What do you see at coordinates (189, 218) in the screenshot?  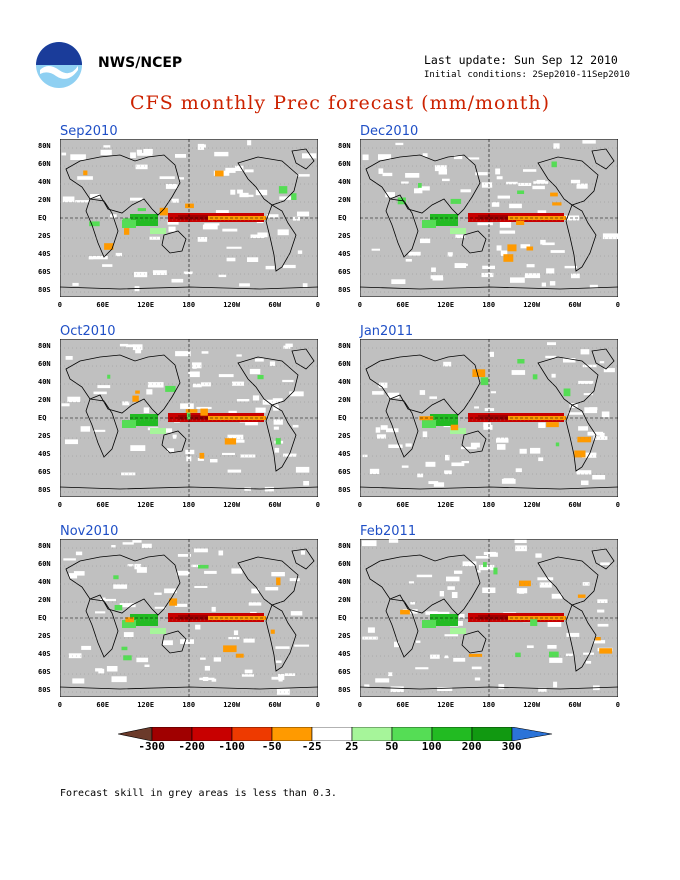 I see `forecast-map-sep2010` at bounding box center [189, 218].